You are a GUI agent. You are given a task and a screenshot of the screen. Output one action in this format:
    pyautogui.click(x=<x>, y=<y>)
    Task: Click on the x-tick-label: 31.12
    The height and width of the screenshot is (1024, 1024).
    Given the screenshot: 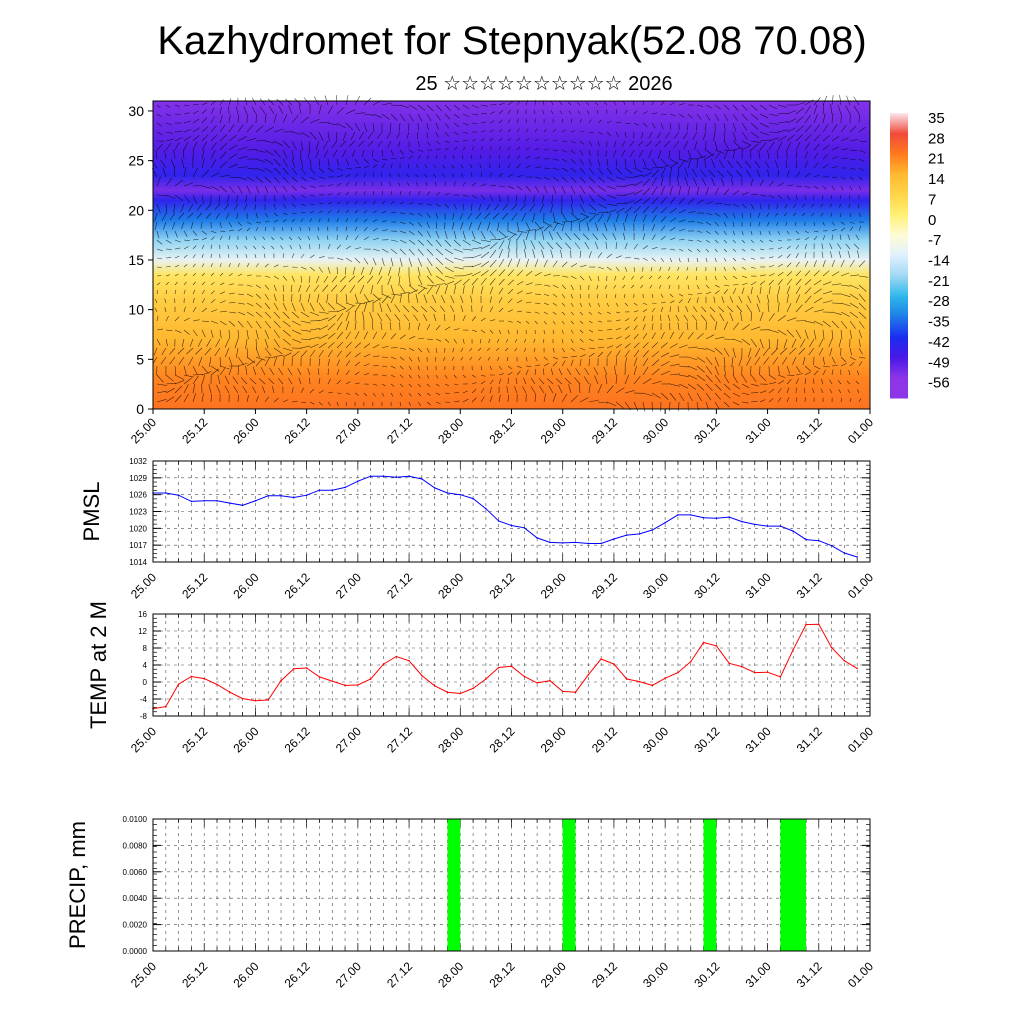 What is the action you would take?
    pyautogui.click(x=809, y=739)
    